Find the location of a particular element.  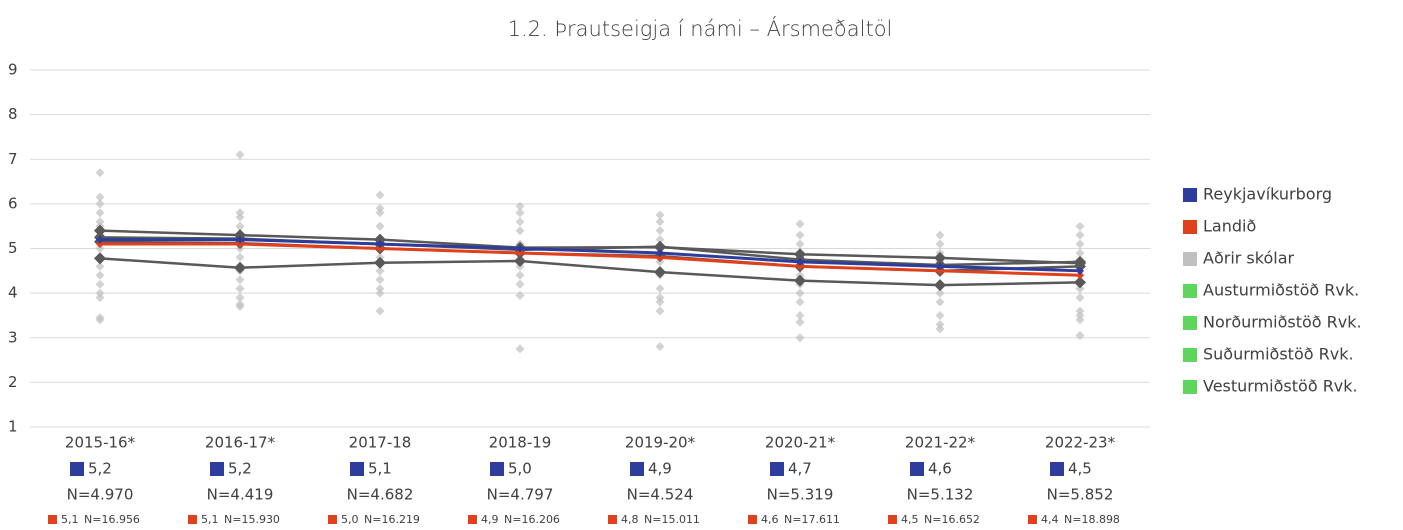

x-tick-label: 2021-22* is located at coordinates (940, 443).